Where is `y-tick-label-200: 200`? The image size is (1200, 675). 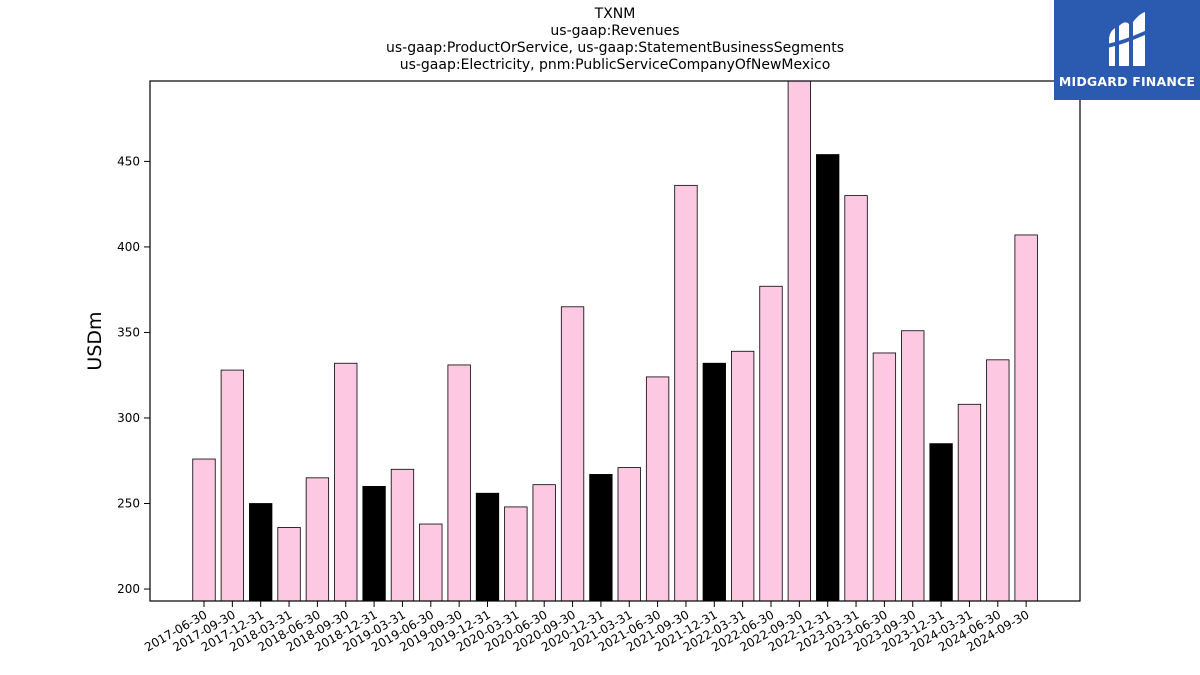
y-tick-label-200: 200 is located at coordinates (128, 589).